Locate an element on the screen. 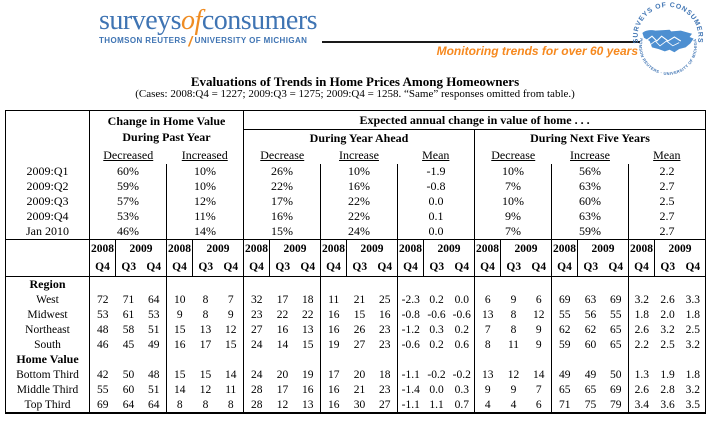 The height and width of the screenshot is (421, 710). value-cell: 23 is located at coordinates (385, 329).